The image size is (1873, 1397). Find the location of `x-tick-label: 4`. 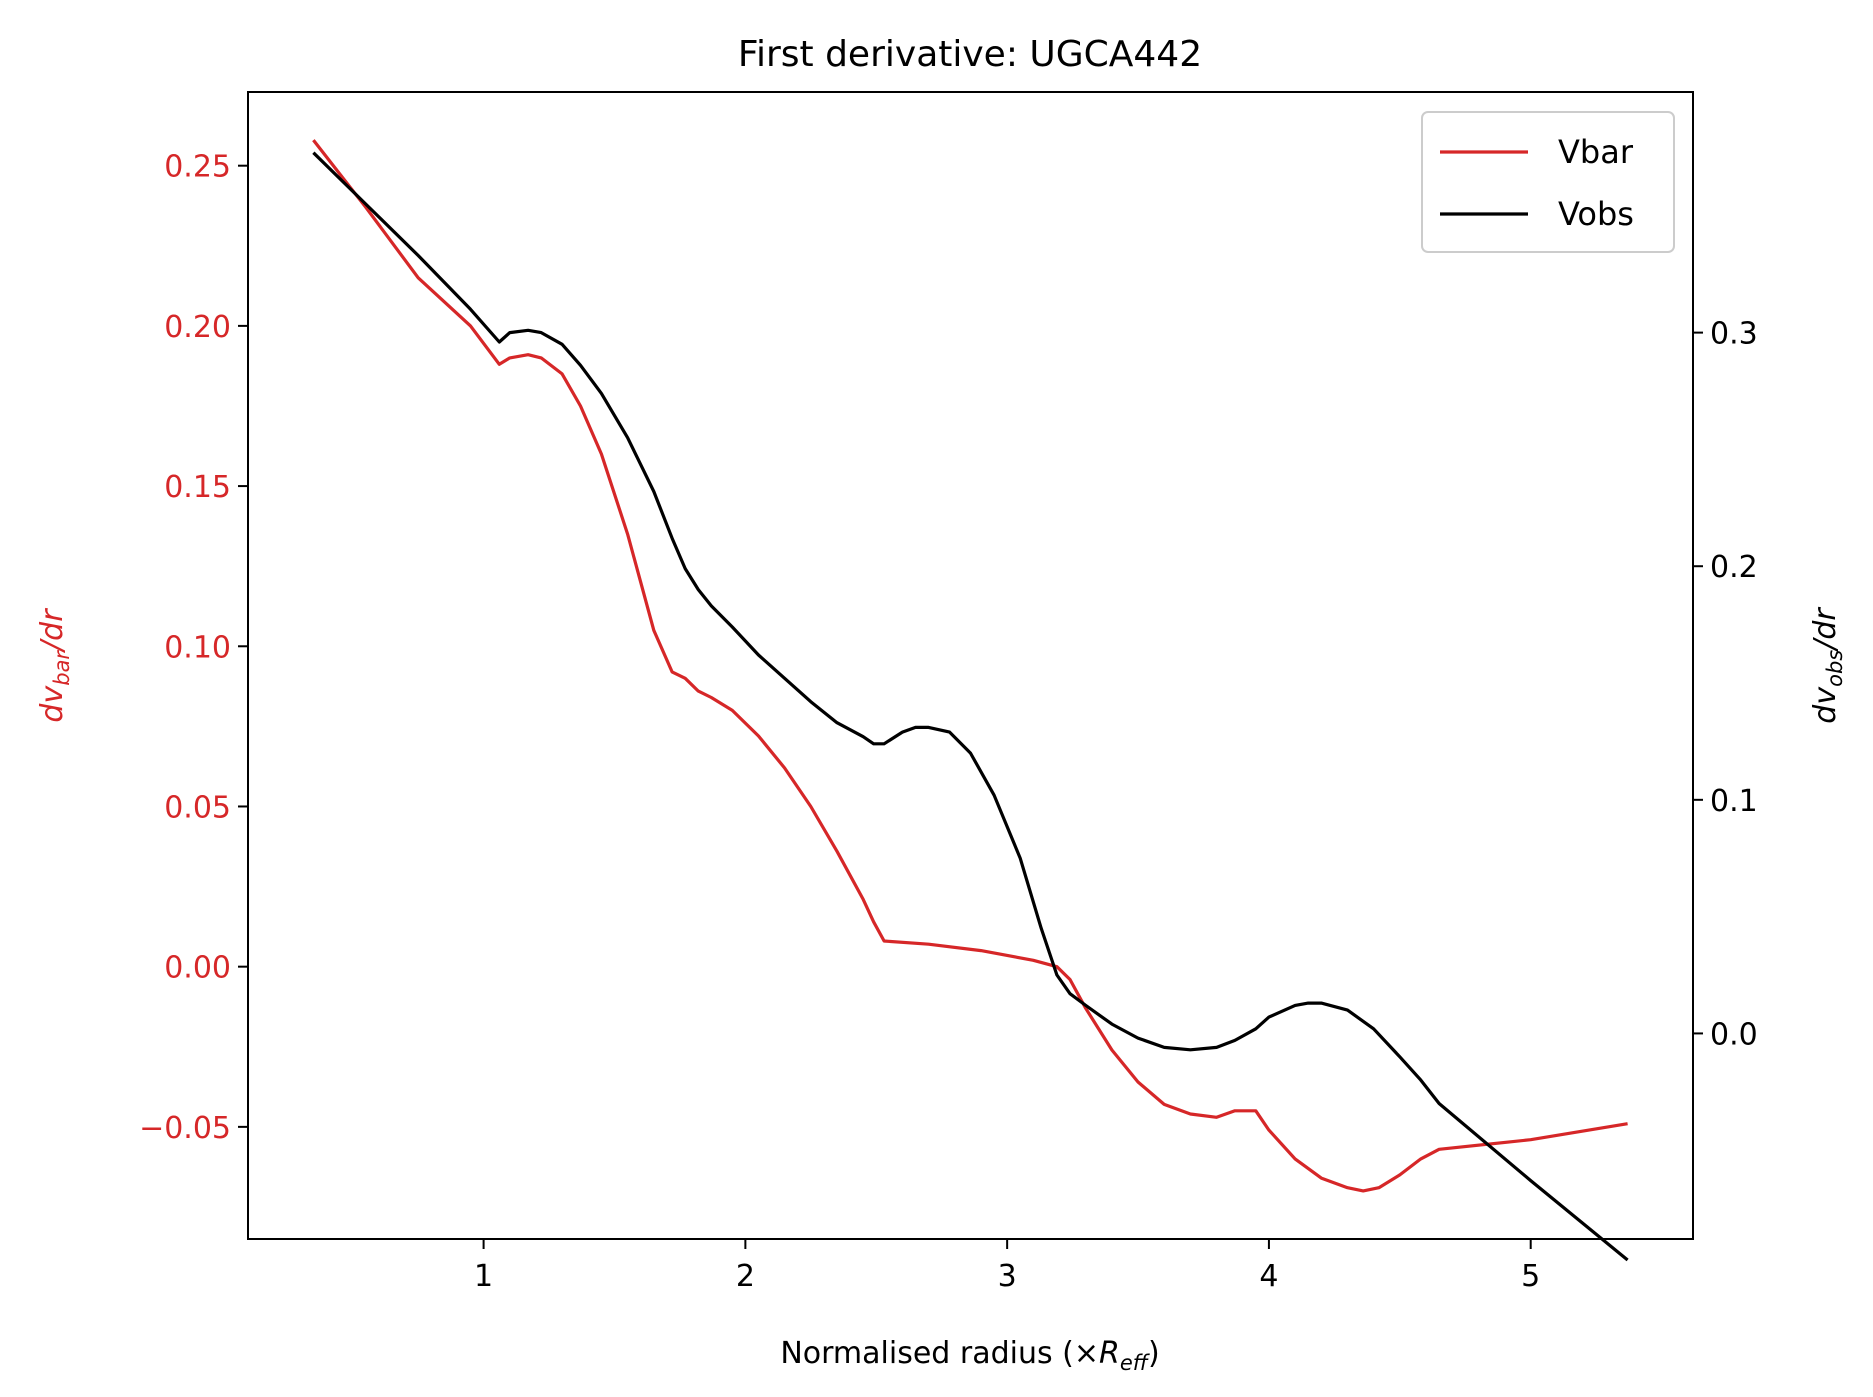

x-tick-label: 4 is located at coordinates (1268, 1276).